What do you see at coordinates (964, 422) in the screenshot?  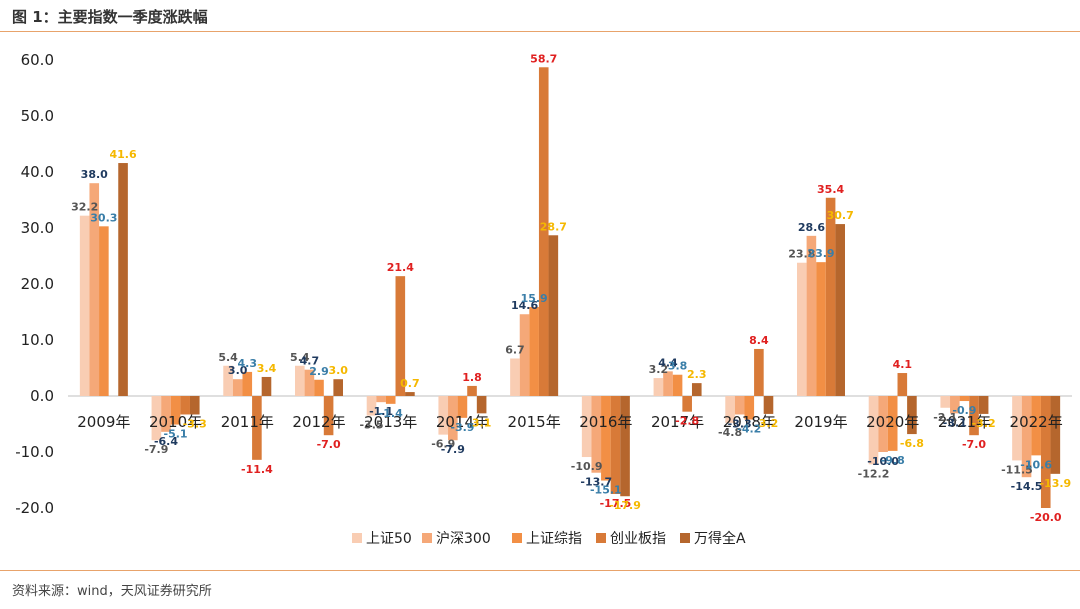 I see `x-category-label: 2021年` at bounding box center [964, 422].